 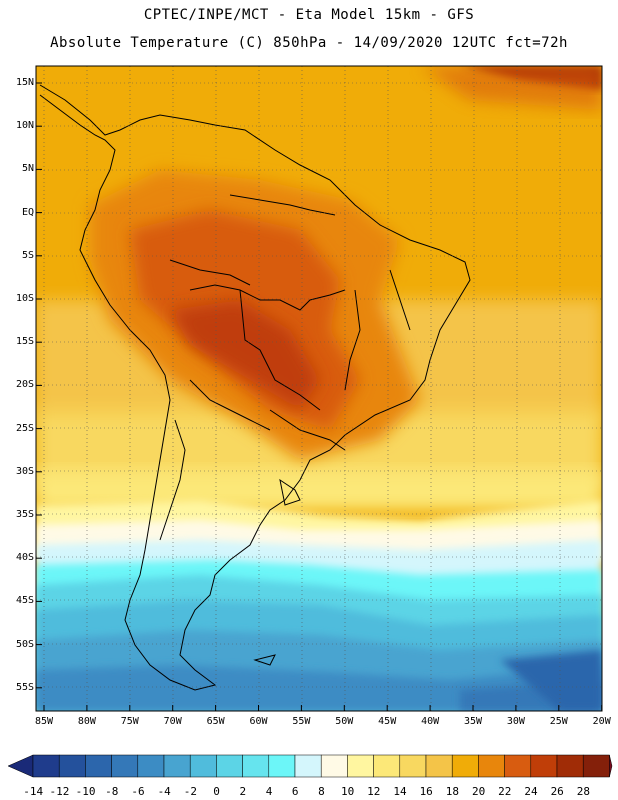 I want to click on lat-label: 25S, so click(x=24, y=428).